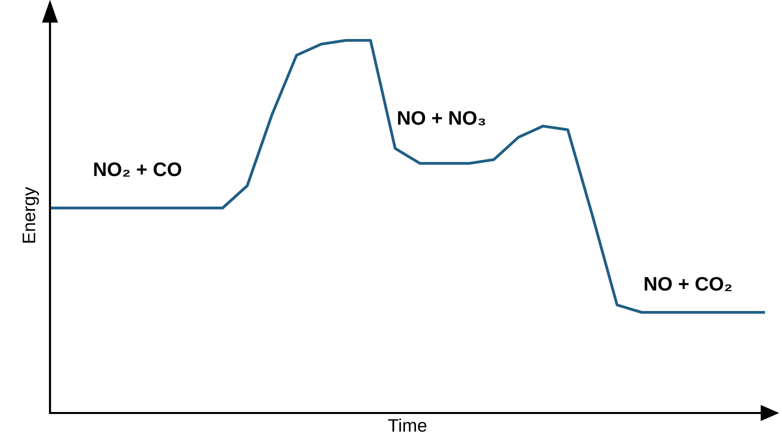 The image size is (782, 448). I want to click on annotation: NO + NO₃, so click(442, 118).